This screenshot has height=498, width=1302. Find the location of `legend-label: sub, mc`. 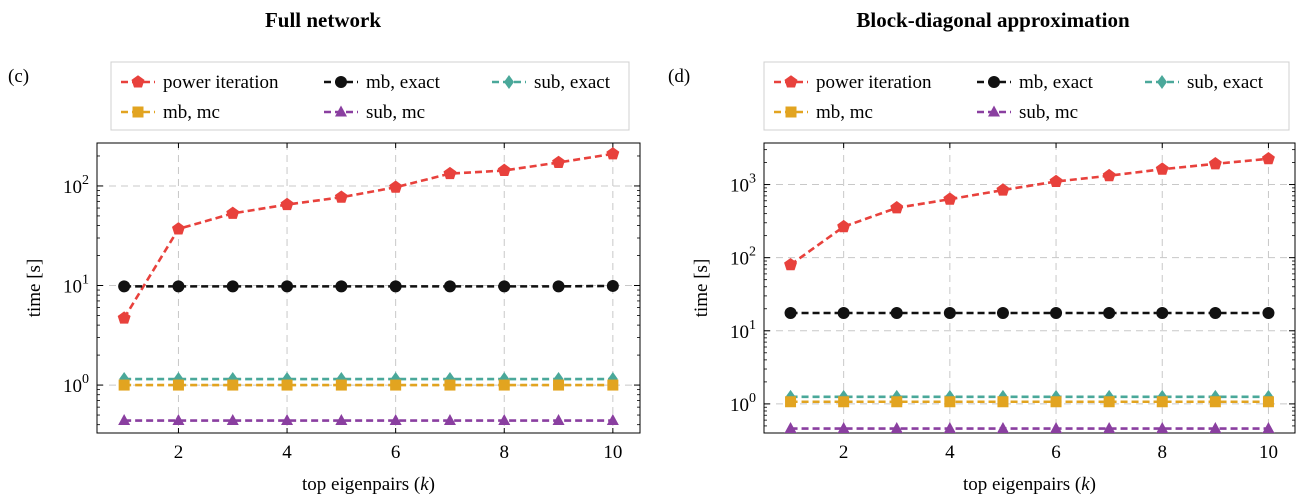

legend-label: sub, mc is located at coordinates (1048, 112).